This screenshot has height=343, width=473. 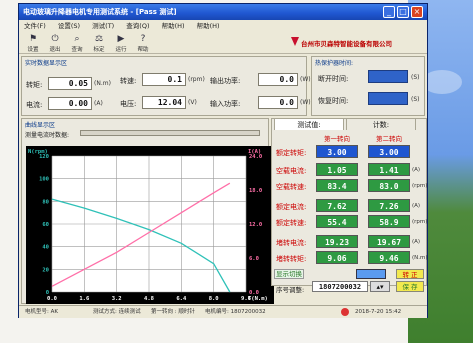 I want to click on result-unit: (N.m), so click(x=420, y=258).